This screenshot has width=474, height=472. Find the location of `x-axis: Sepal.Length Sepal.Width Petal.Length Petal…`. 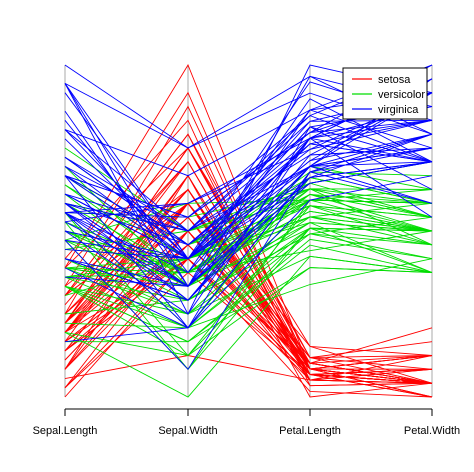

x-axis: Sepal.Length Sepal.Width Petal.Length Petal… is located at coordinates (246, 422).